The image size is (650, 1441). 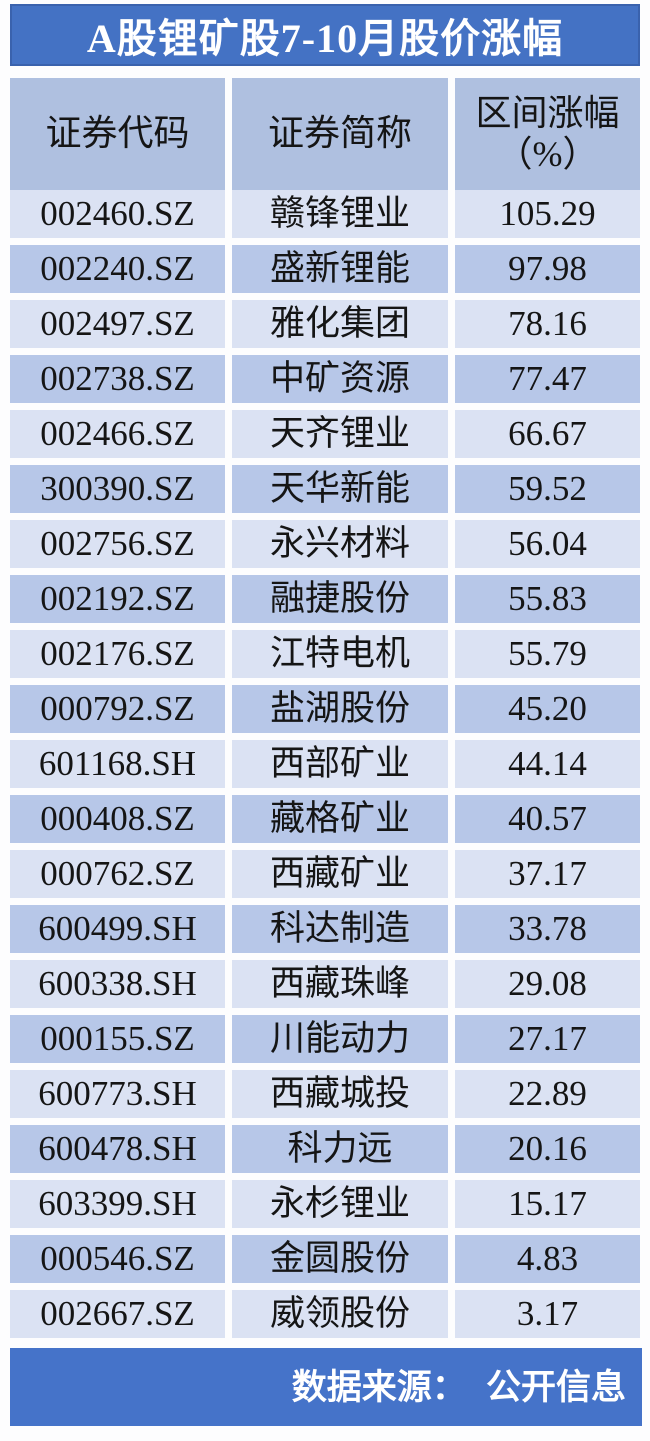 I want to click on table-row: 600478.SH 科力远 20.16, so click(x=325, y=1149).